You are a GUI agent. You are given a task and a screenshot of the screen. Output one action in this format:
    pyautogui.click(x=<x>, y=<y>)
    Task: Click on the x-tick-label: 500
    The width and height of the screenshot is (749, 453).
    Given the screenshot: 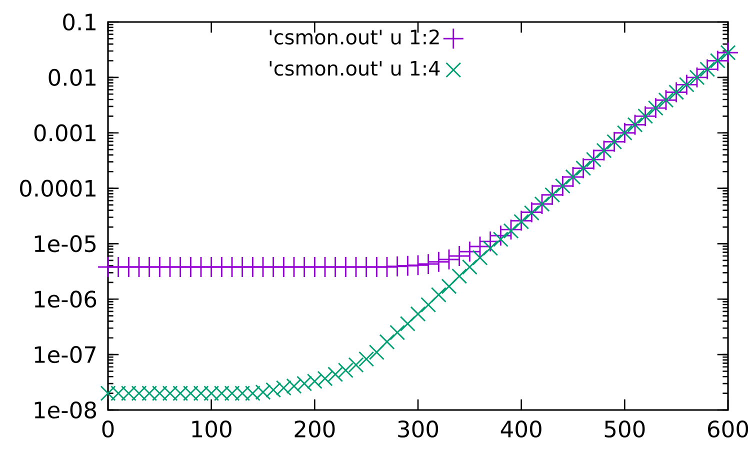 What is the action you would take?
    pyautogui.click(x=624, y=429)
    